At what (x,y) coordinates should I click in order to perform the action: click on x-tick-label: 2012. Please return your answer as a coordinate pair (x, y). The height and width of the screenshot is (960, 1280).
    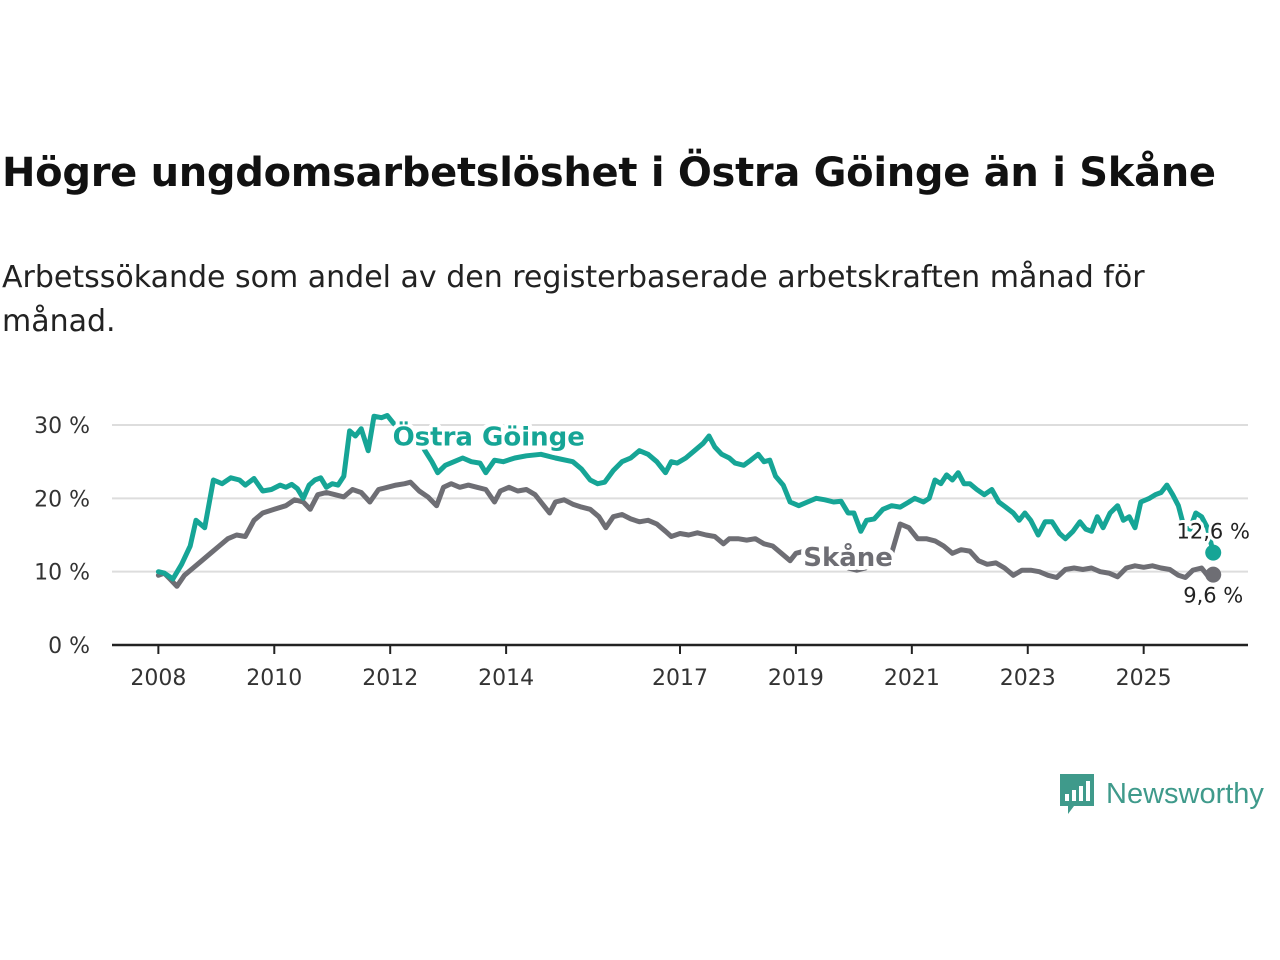
    Looking at the image, I should click on (390, 678).